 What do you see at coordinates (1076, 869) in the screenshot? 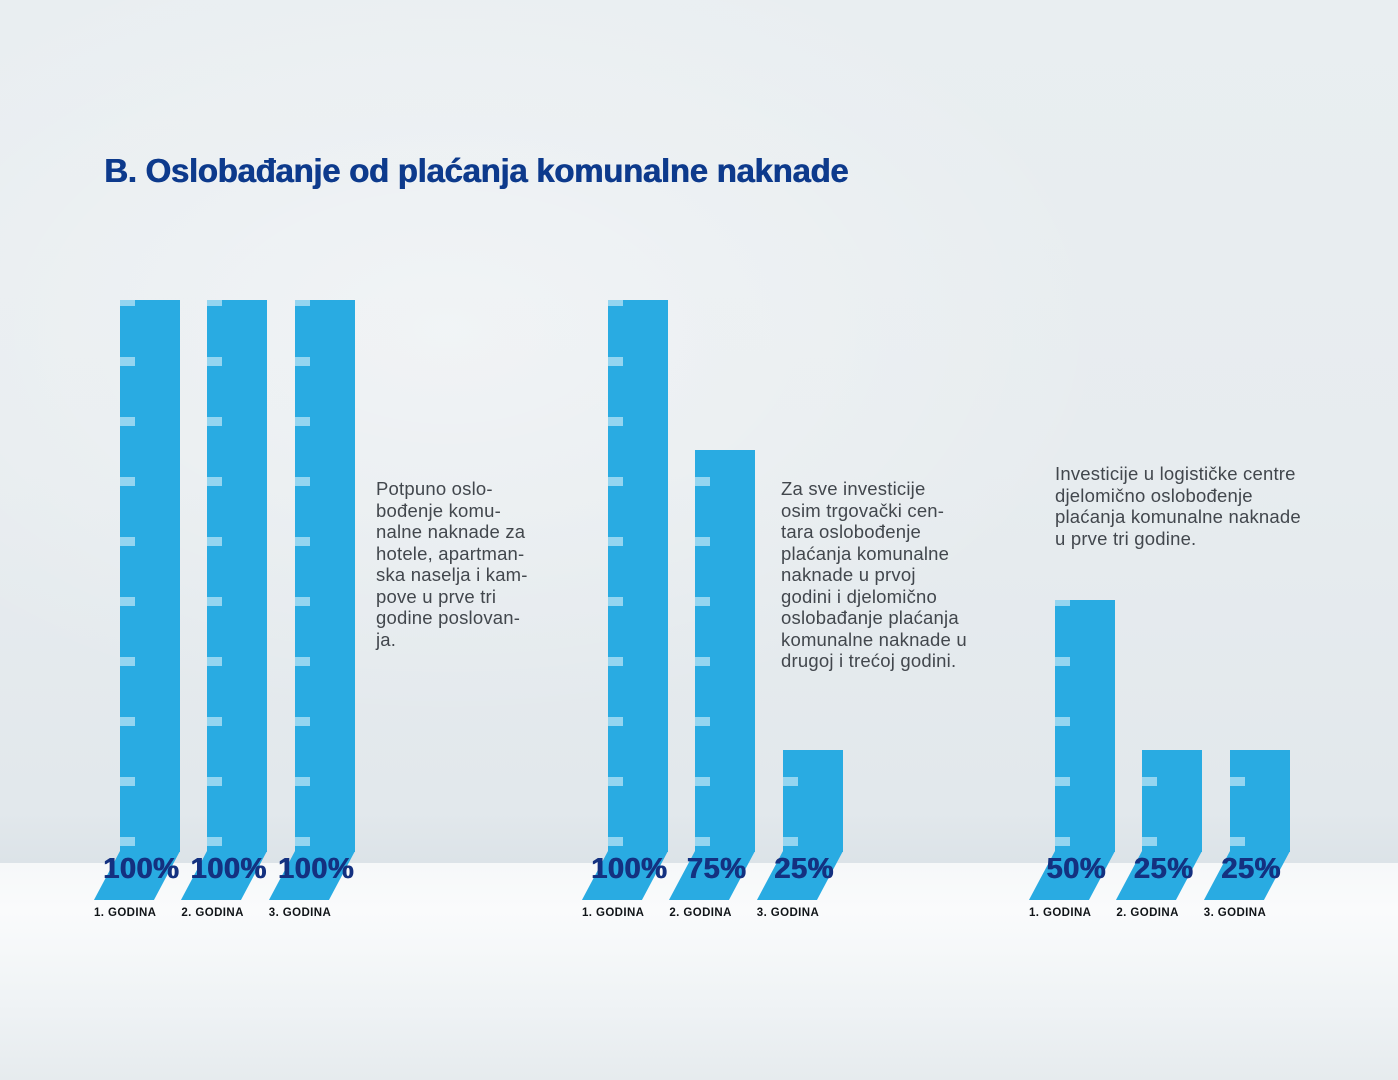
I see `bar-value-label: 50%` at bounding box center [1076, 869].